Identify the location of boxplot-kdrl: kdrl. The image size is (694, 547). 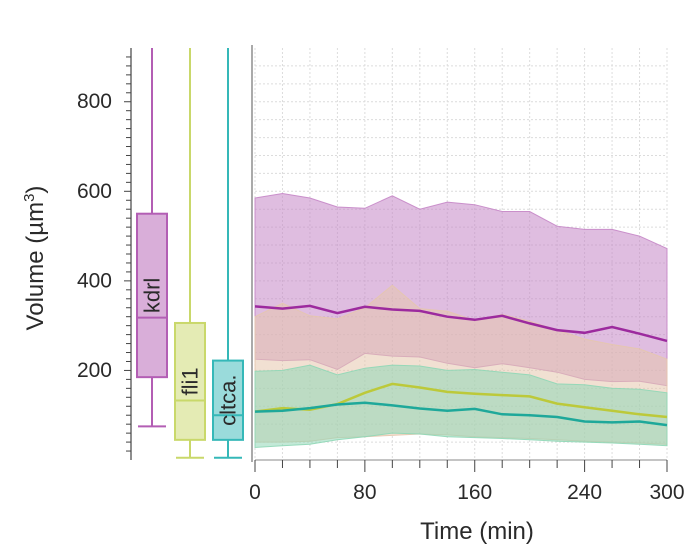
(152, 238).